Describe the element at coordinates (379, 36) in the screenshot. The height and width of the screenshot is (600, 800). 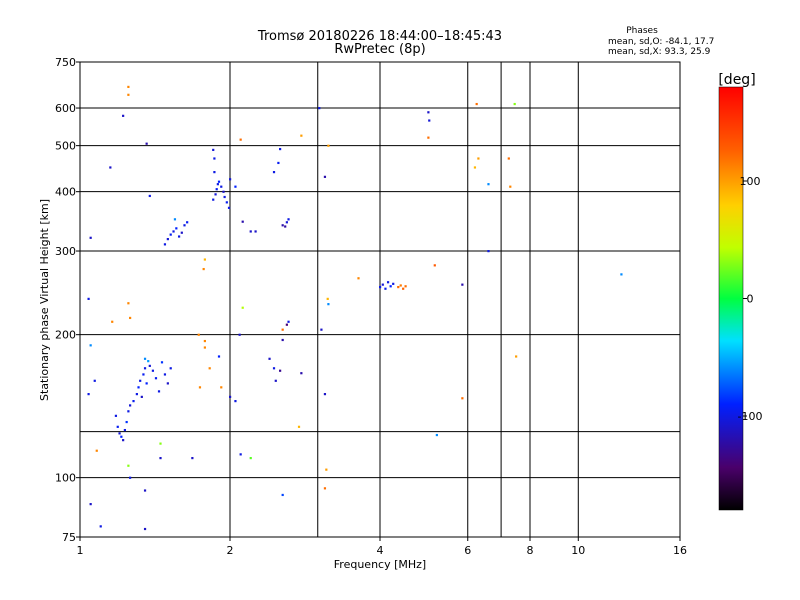
I see `chart-title: Tromsø 20180226 18:44:00–18:45:43` at that location.